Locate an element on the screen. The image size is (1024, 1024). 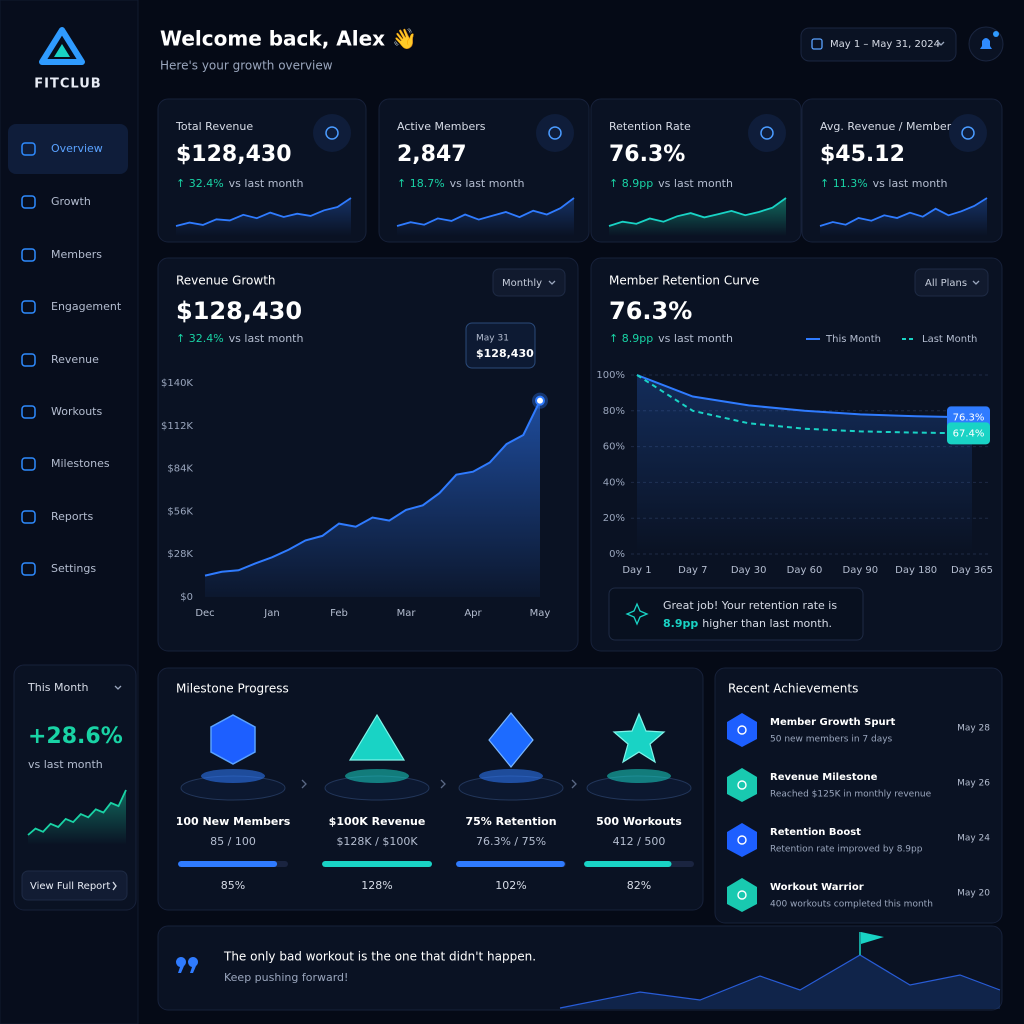
chart-change: ↑ 32.4% is located at coordinates (200, 338).